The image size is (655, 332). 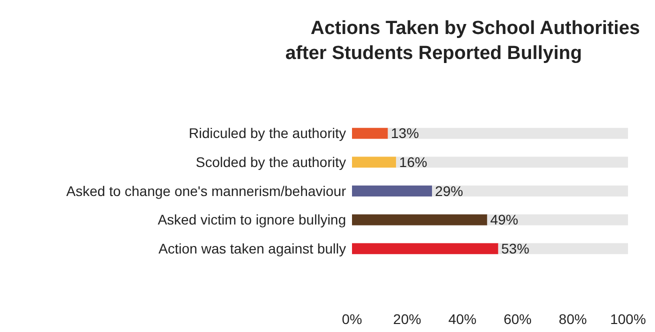 What do you see at coordinates (462, 319) in the screenshot?
I see `x-tick-label: 40%` at bounding box center [462, 319].